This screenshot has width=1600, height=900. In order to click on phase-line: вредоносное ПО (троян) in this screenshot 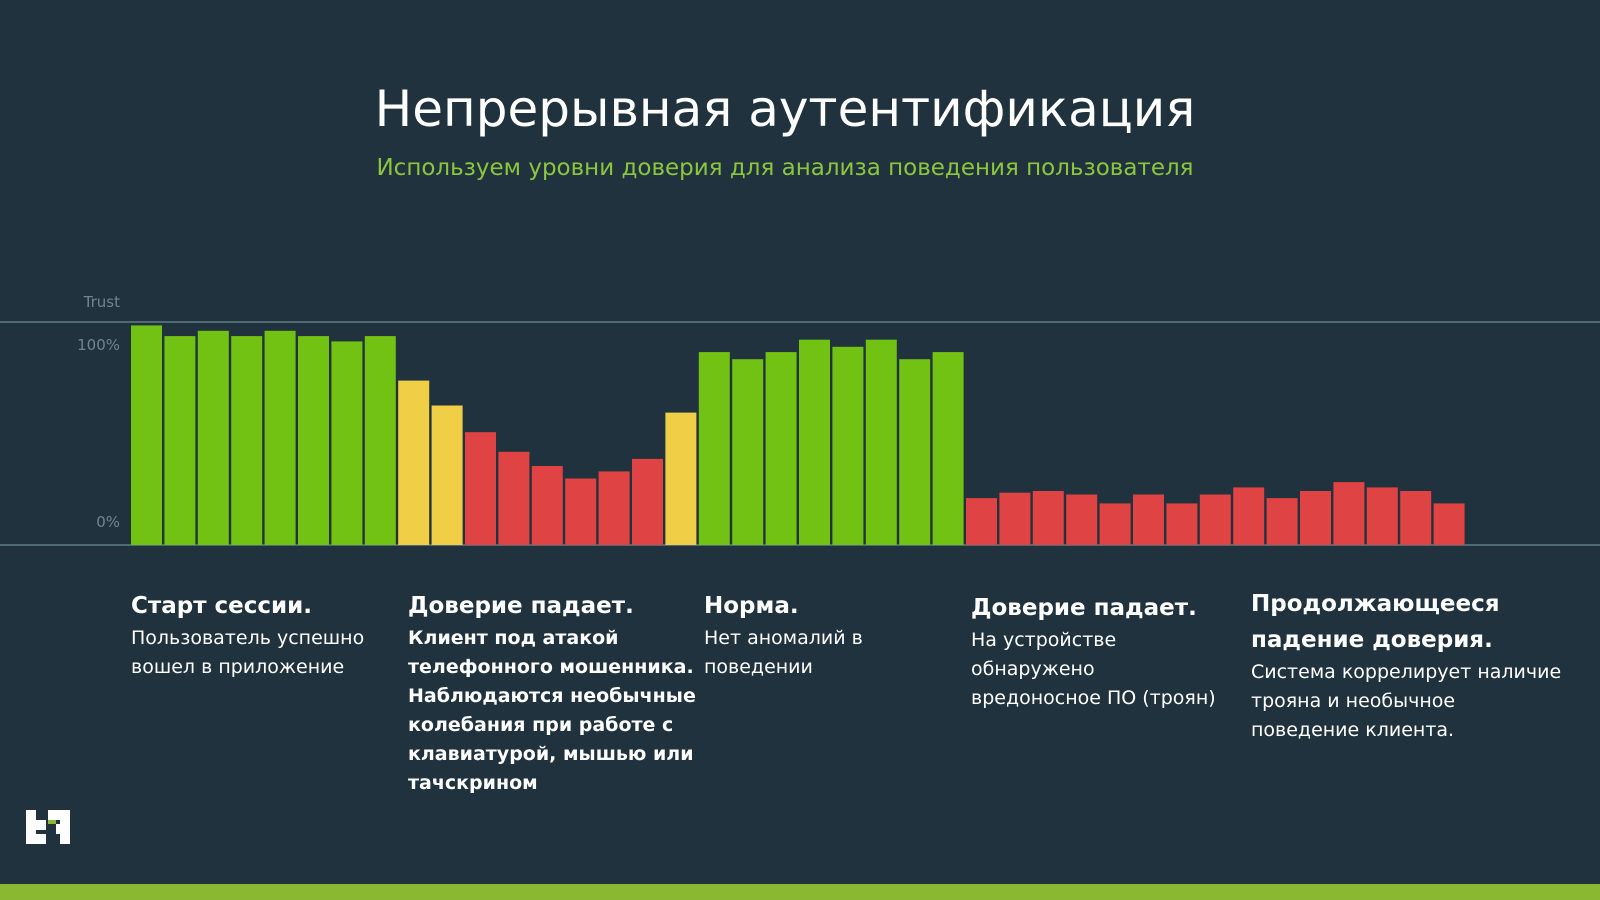, I will do `click(1093, 698)`.